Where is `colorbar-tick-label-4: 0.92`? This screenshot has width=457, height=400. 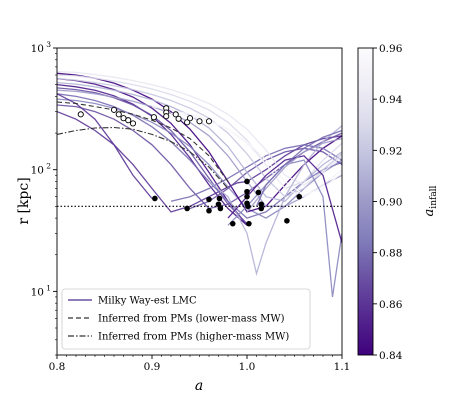 colorbar-tick-label-4: 0.92 is located at coordinates (390, 151).